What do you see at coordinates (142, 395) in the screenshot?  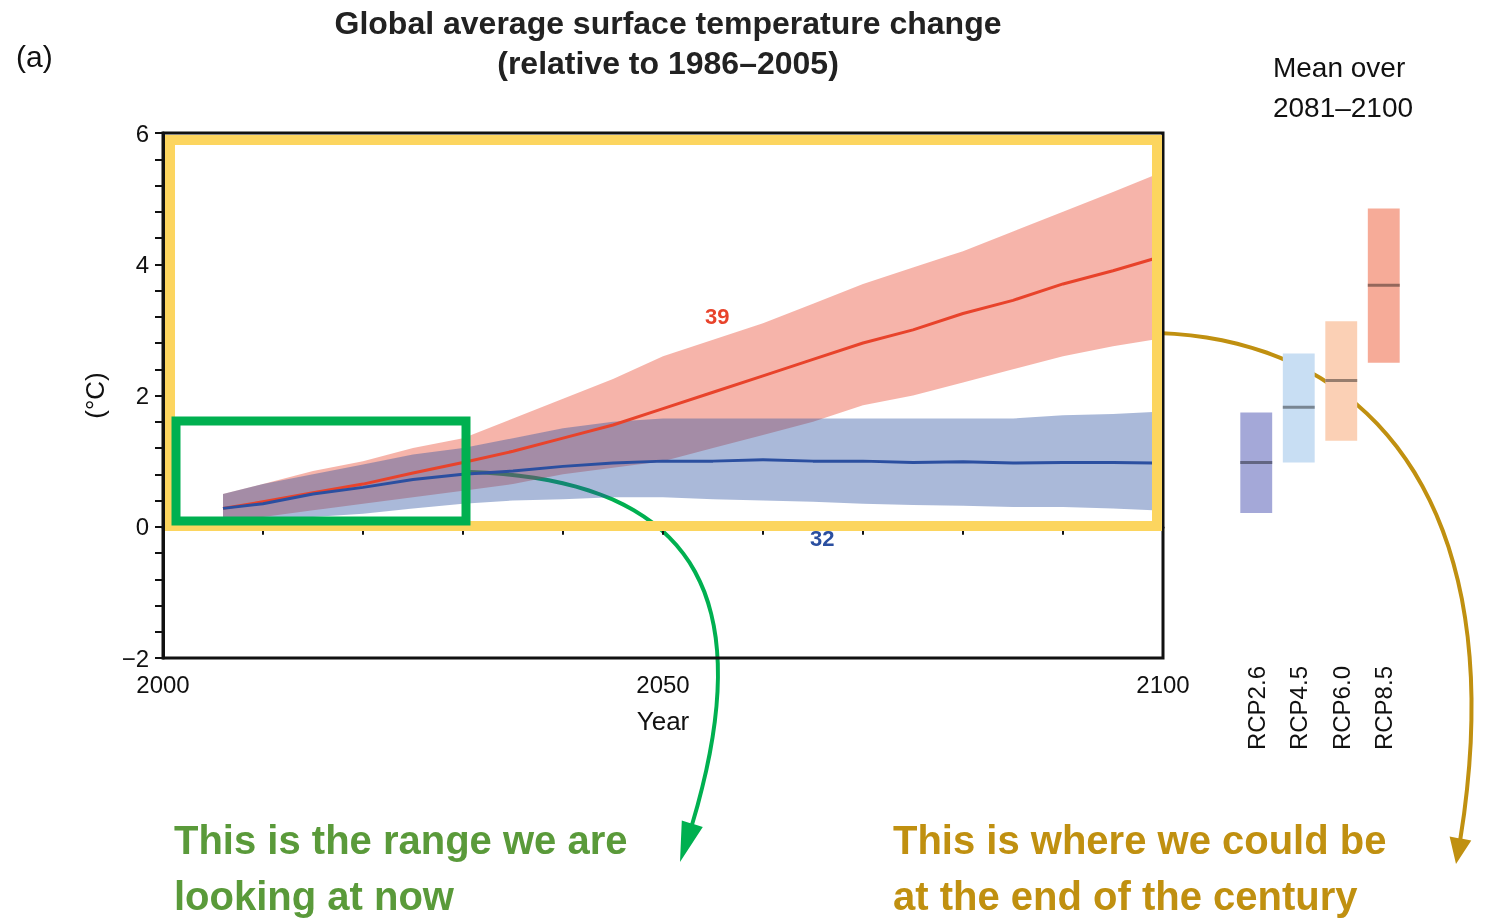 I see `y-tick-label: 2` at bounding box center [142, 395].